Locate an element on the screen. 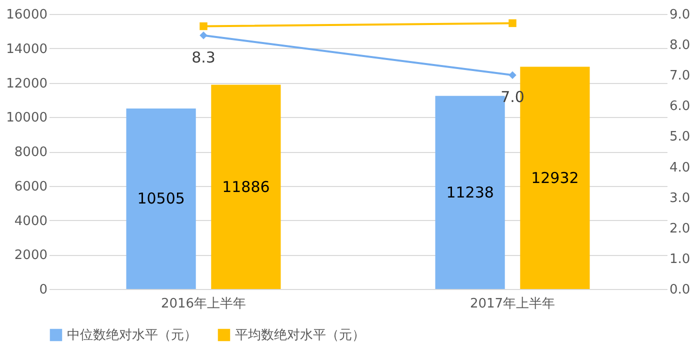  data-label: 8.3 is located at coordinates (204, 57).